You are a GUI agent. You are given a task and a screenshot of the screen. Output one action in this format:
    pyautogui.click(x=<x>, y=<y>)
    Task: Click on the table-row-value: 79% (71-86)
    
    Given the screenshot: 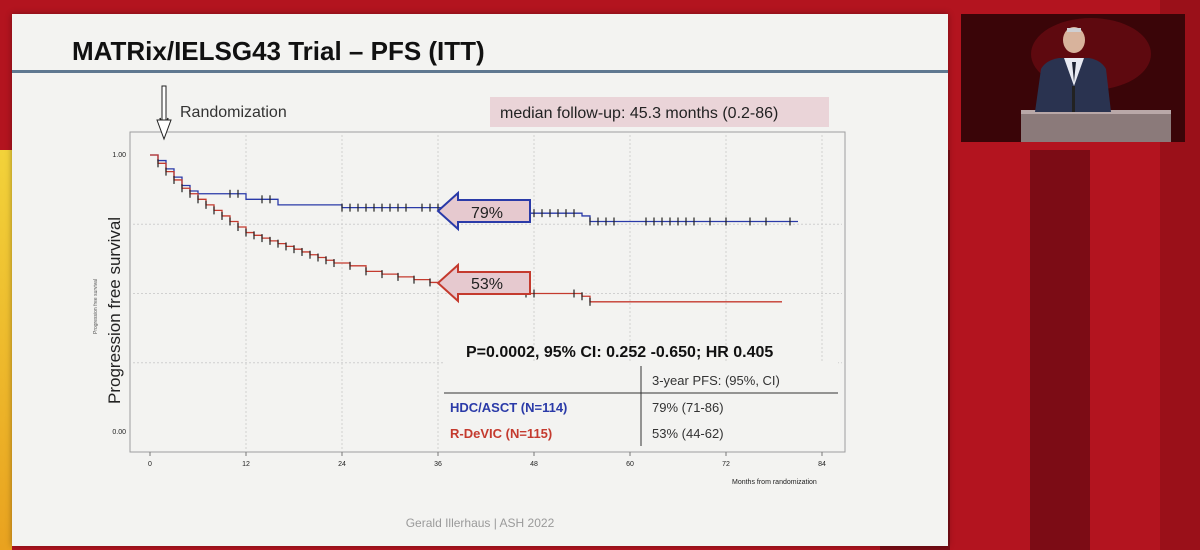 What is the action you would take?
    pyautogui.click(x=688, y=407)
    